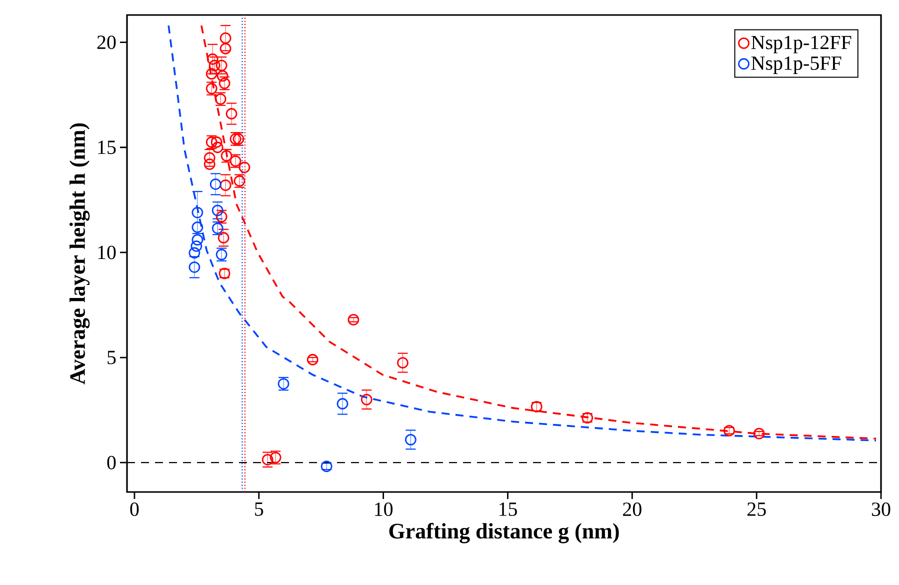  What do you see at coordinates (504, 533) in the screenshot?
I see `x-axis-title: Grafting distance g (nm)` at bounding box center [504, 533].